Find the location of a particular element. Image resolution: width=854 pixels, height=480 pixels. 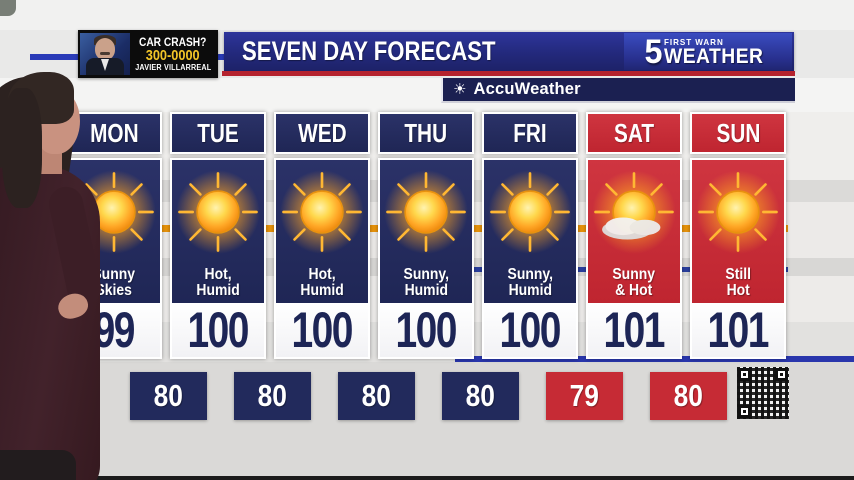

high-temp-box: 99 is located at coordinates (114, 330).